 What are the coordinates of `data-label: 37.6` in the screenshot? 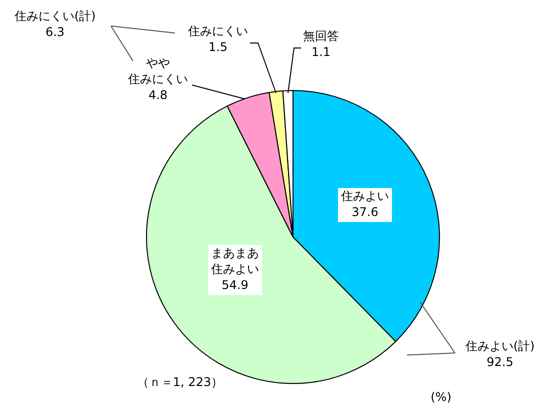 It's located at (365, 212).